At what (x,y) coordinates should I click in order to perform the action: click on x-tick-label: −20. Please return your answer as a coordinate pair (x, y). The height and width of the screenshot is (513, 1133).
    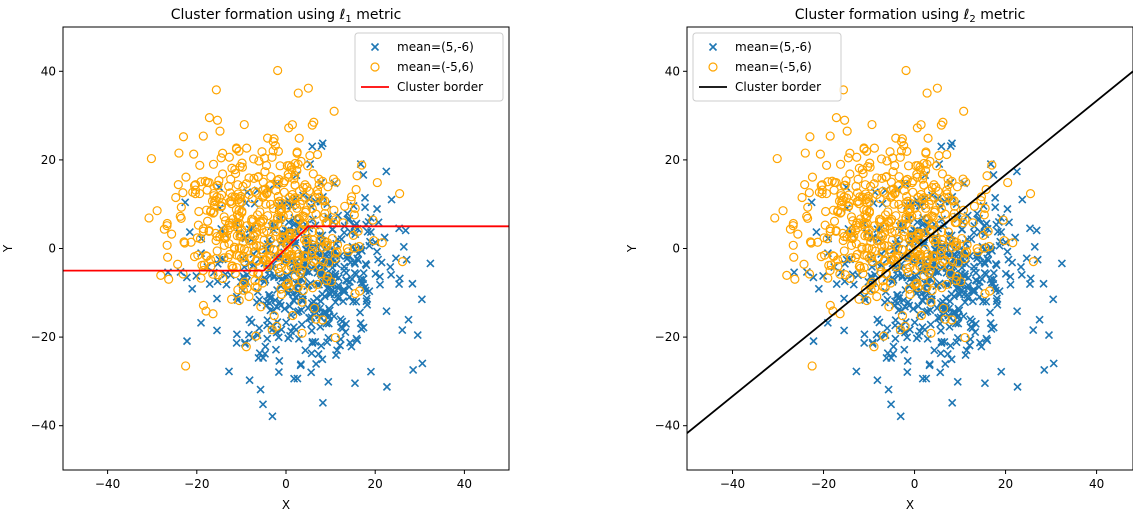
    Looking at the image, I should click on (196, 484).